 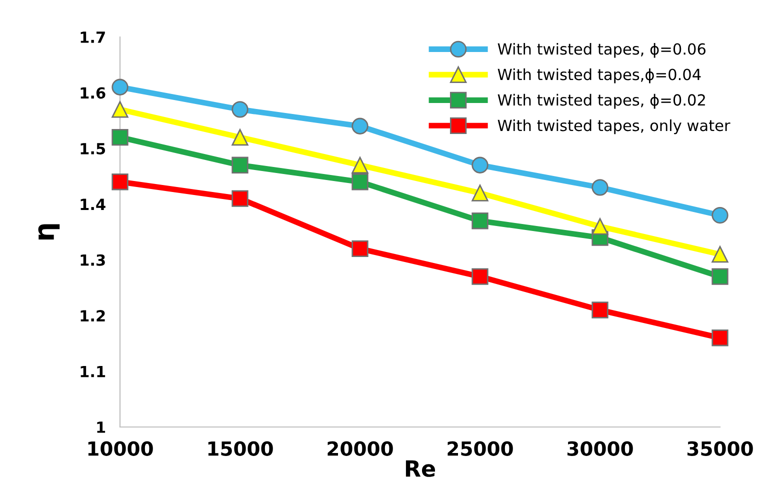 What do you see at coordinates (240, 448) in the screenshot?
I see `x-tick-label: 15000` at bounding box center [240, 448].